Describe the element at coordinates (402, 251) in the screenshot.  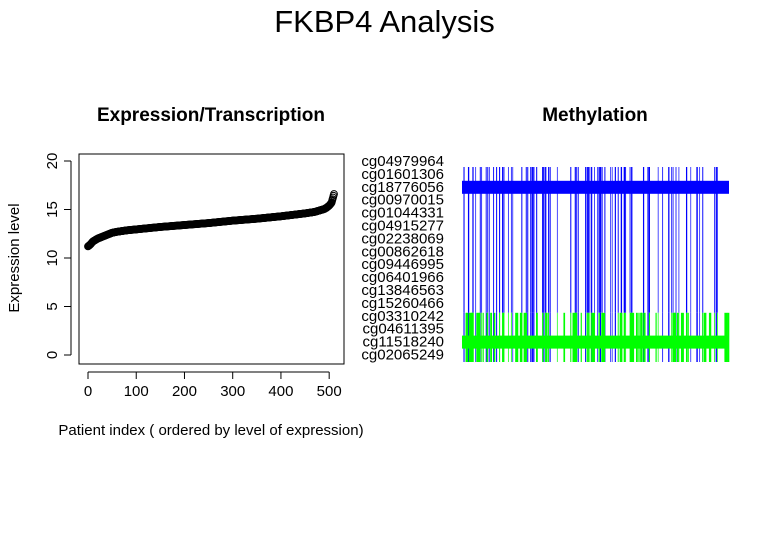
I see `probe-label: cg00862618` at that location.